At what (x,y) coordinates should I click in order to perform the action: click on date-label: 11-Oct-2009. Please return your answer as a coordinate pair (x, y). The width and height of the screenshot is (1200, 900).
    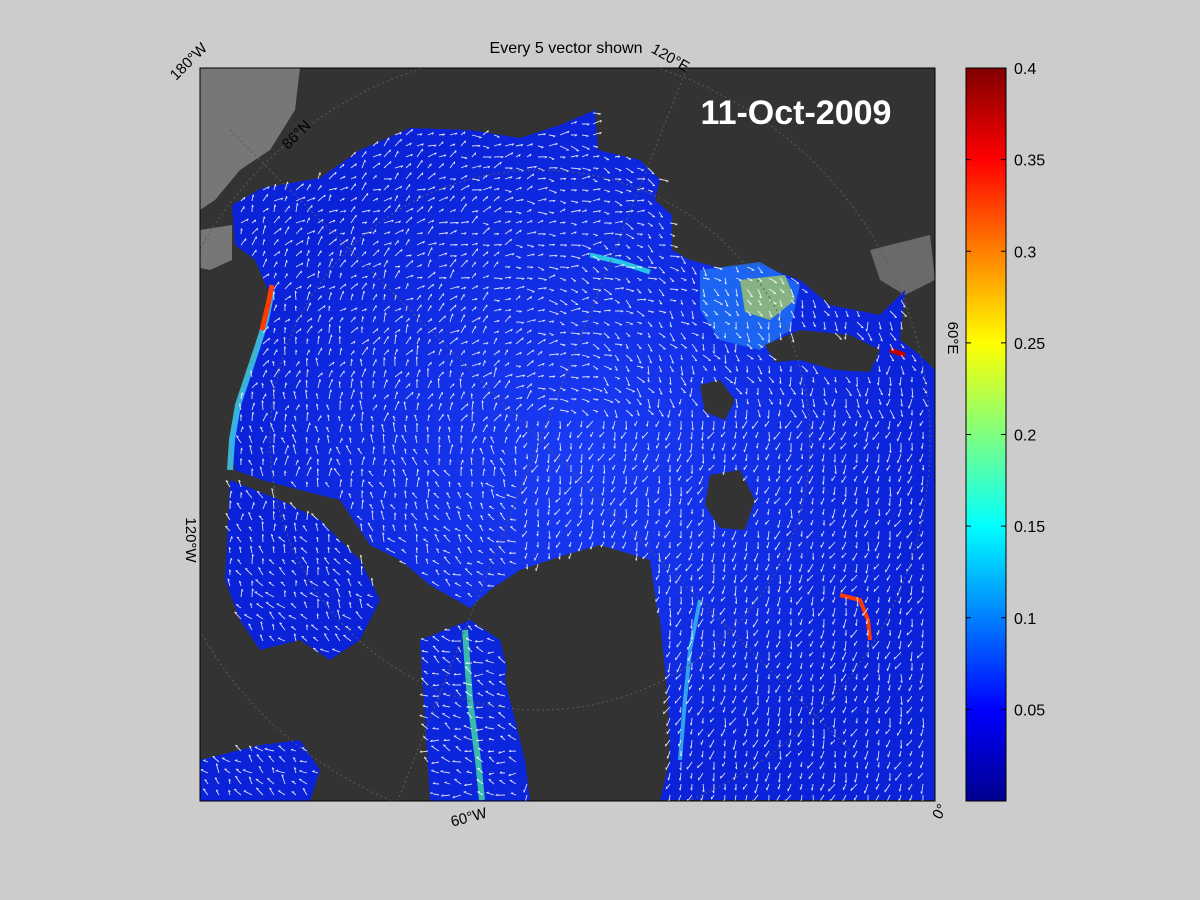
    Looking at the image, I should click on (796, 113).